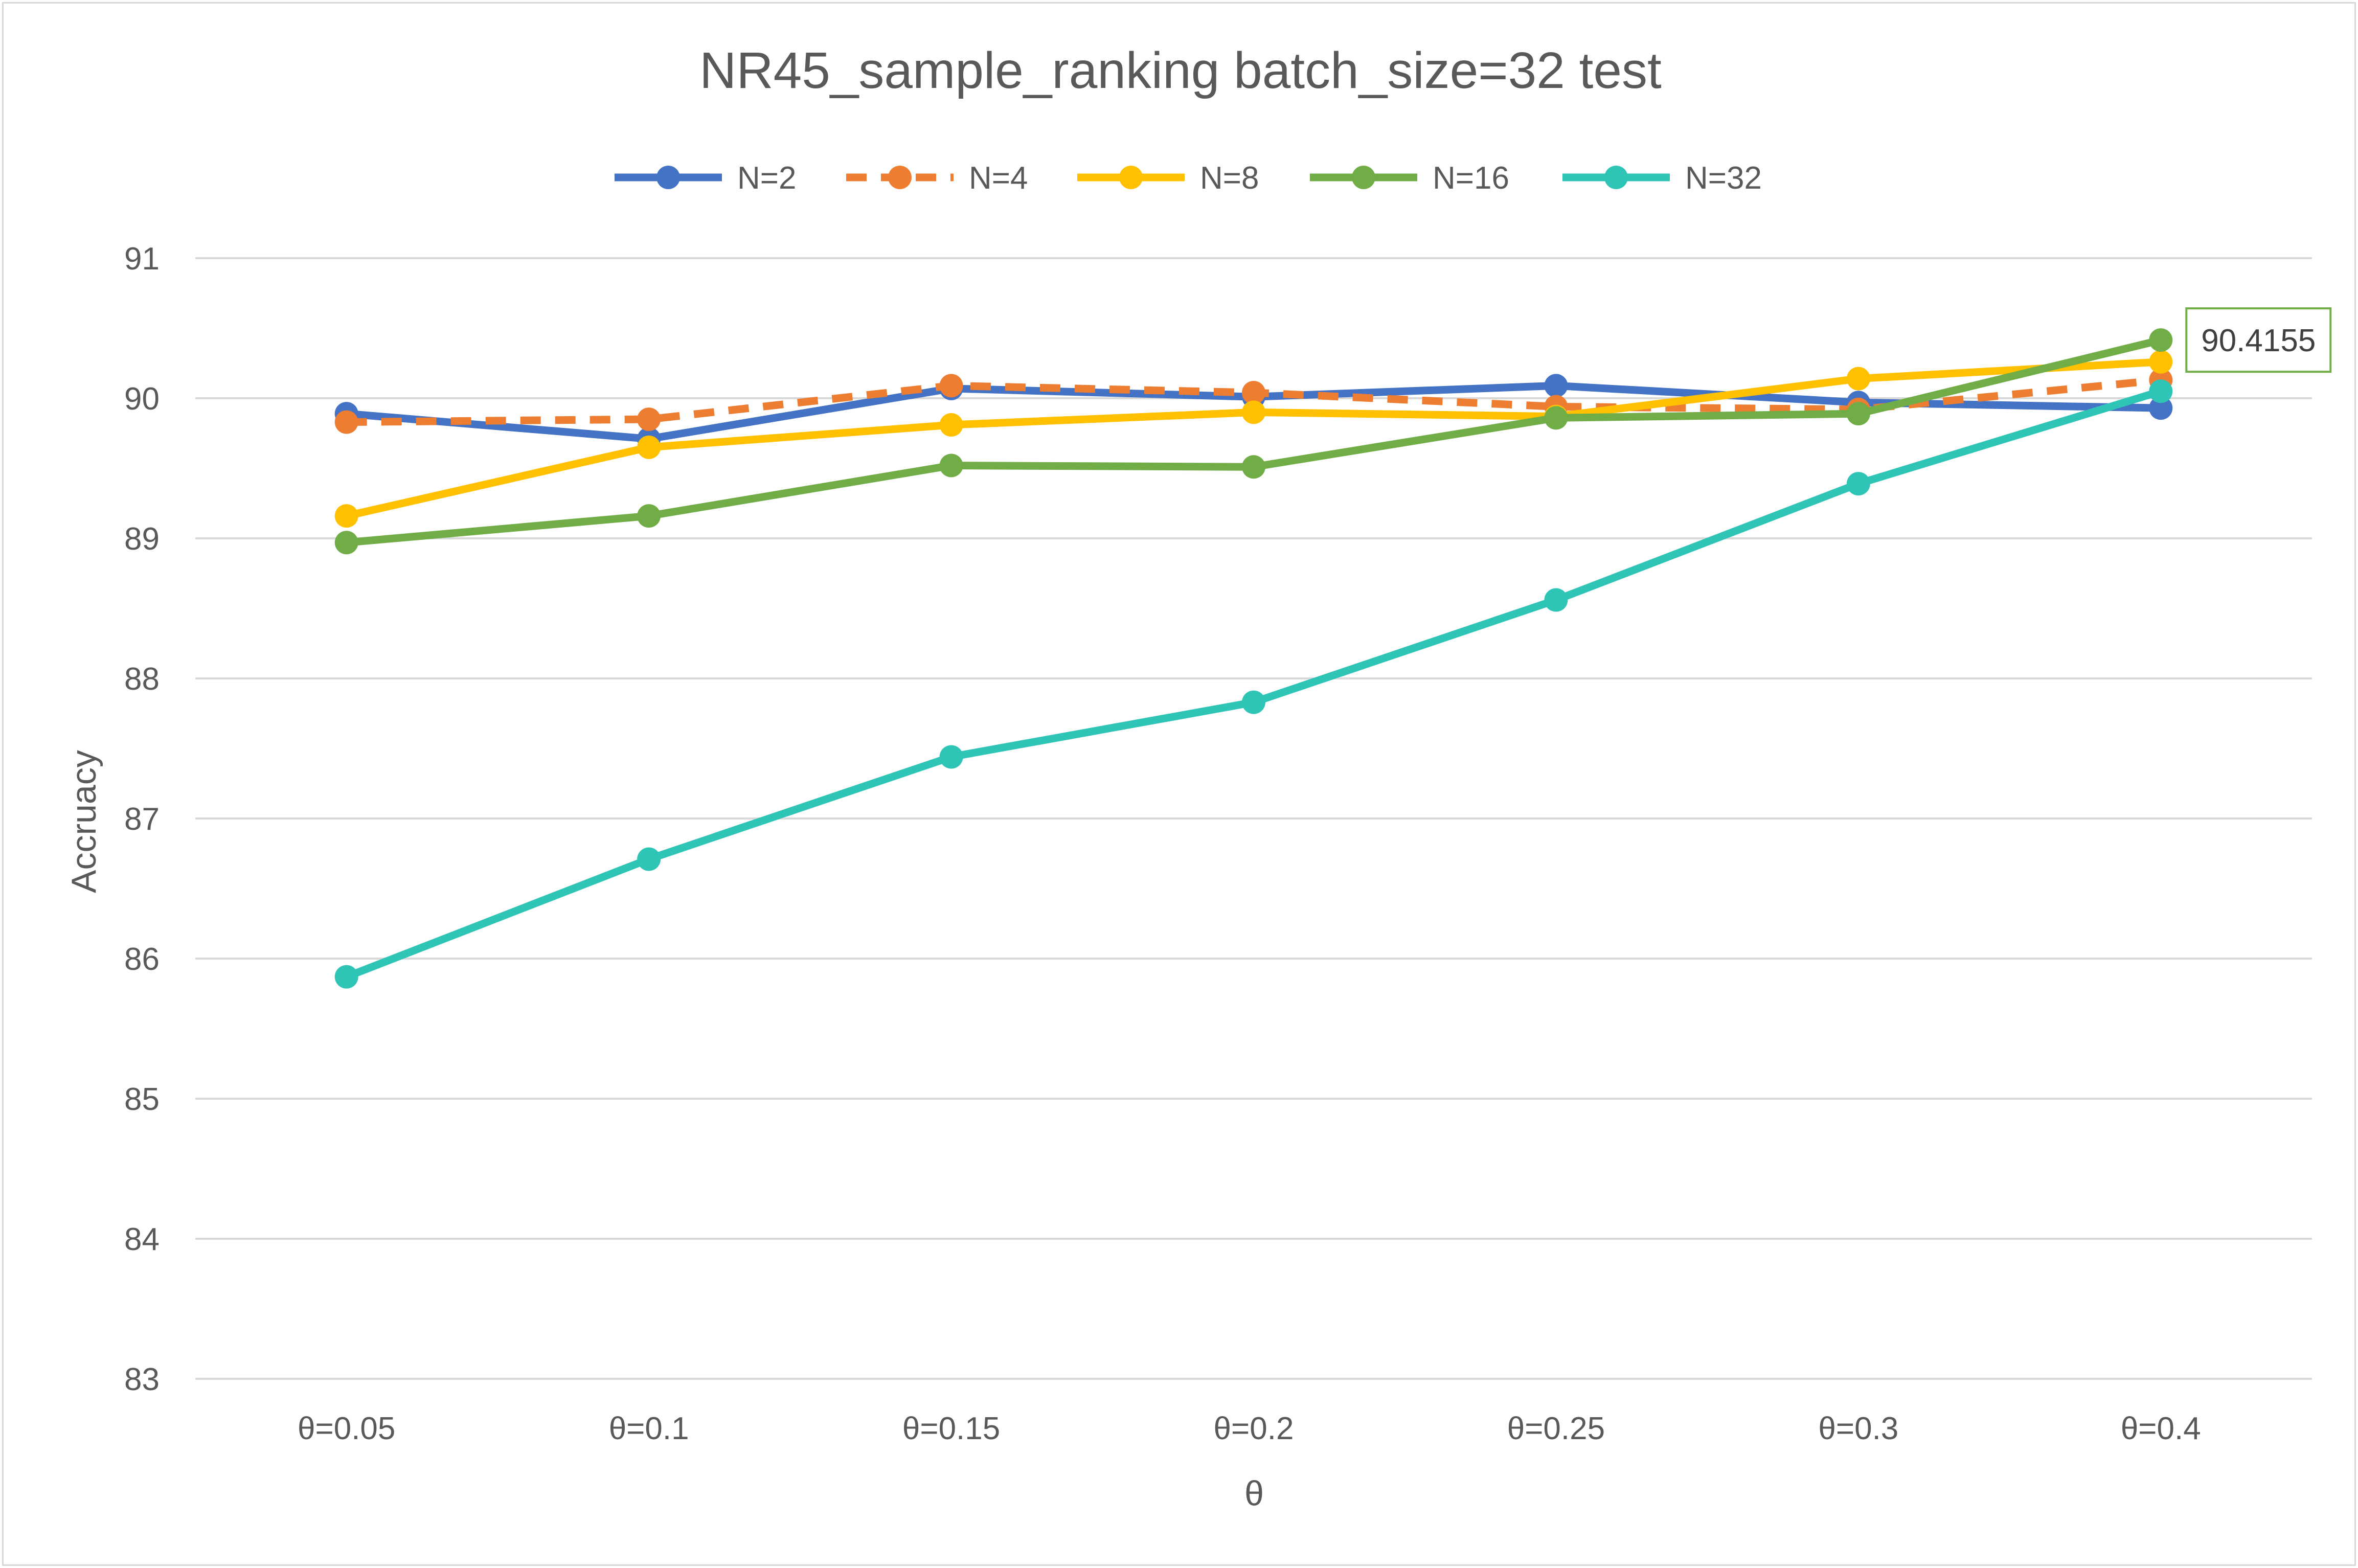 The height and width of the screenshot is (1568, 2358). I want to click on y-tick-label: 83, so click(142, 1380).